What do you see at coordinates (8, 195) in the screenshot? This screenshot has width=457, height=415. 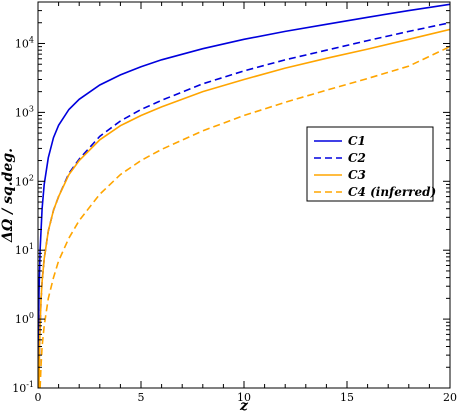 I see `y-axis-label: ΔΩ / sq.deg.` at bounding box center [8, 195].